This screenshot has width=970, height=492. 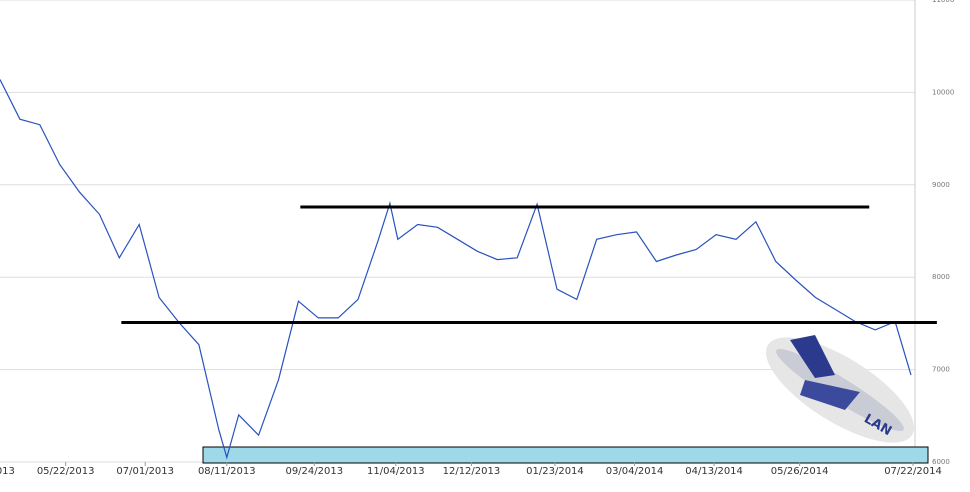 What do you see at coordinates (145, 471) in the screenshot?
I see `x-tick-label: 07/01/2013` at bounding box center [145, 471].